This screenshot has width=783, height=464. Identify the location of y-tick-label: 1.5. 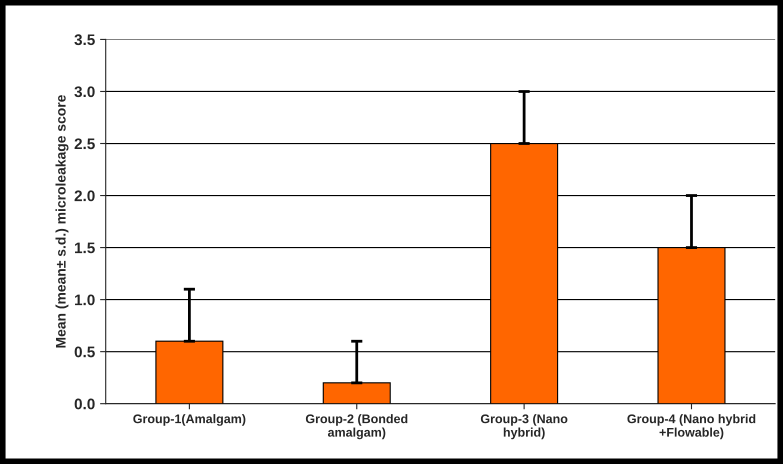
(85, 248).